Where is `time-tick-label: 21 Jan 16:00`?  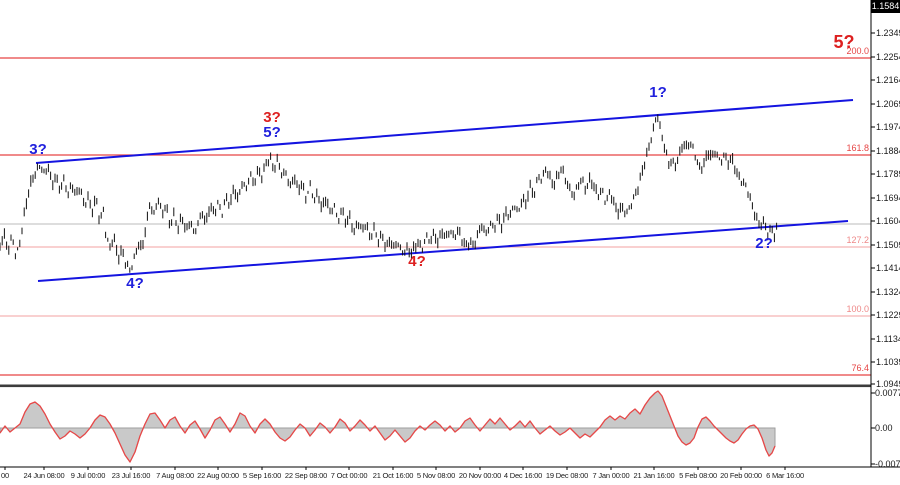
time-tick-label: 21 Jan 16:00 is located at coordinates (654, 475).